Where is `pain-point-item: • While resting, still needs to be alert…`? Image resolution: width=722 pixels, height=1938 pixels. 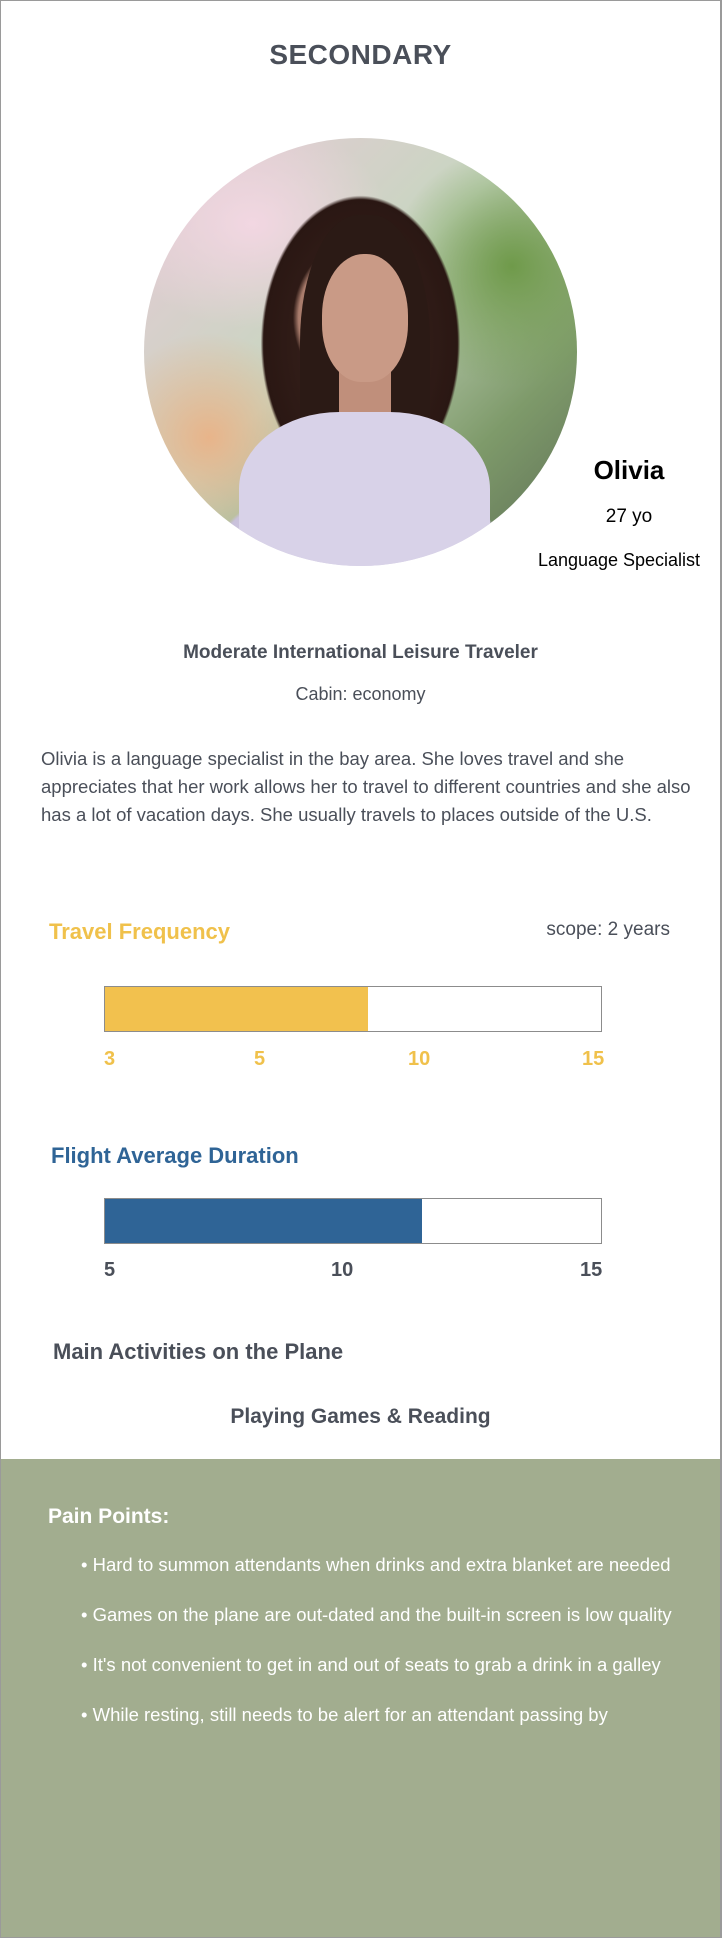 pain-point-item: • While resting, still needs to be alert… is located at coordinates (344, 1714).